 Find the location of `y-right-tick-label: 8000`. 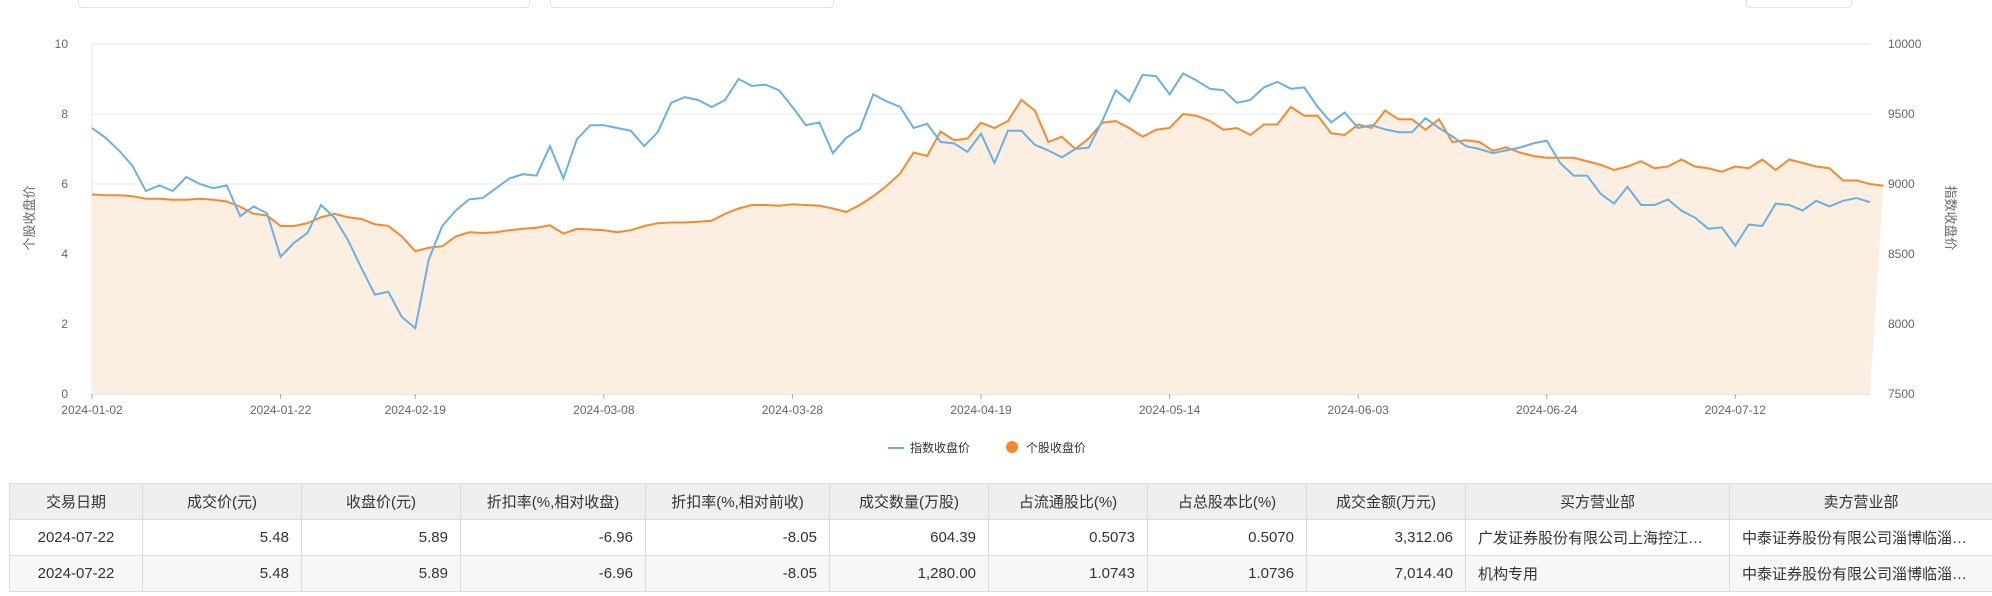

y-right-tick-label: 8000 is located at coordinates (1901, 324).